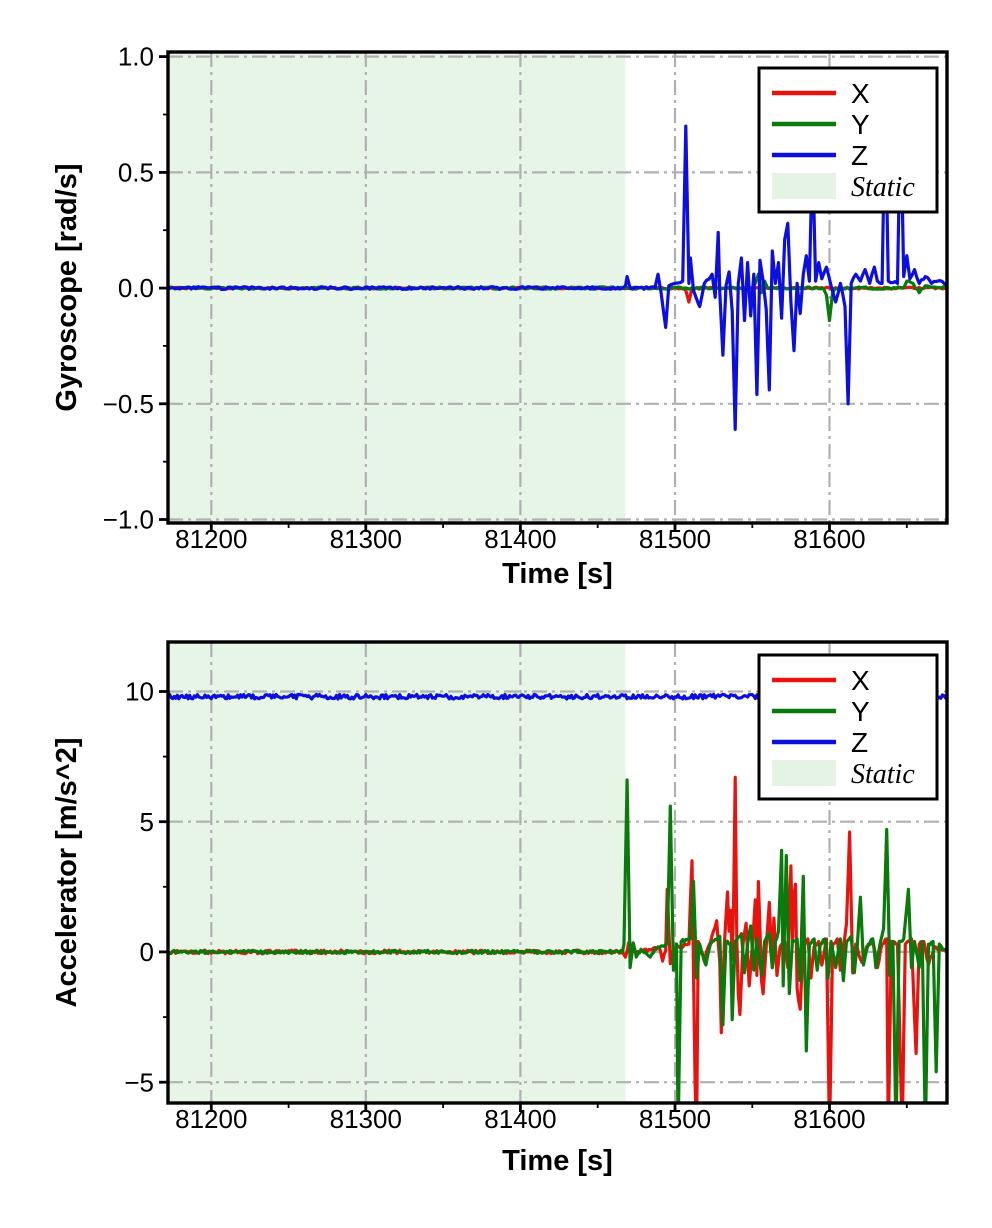 Image resolution: width=992 pixels, height=1228 pixels. I want to click on y-tick-label: 10, so click(139, 692).